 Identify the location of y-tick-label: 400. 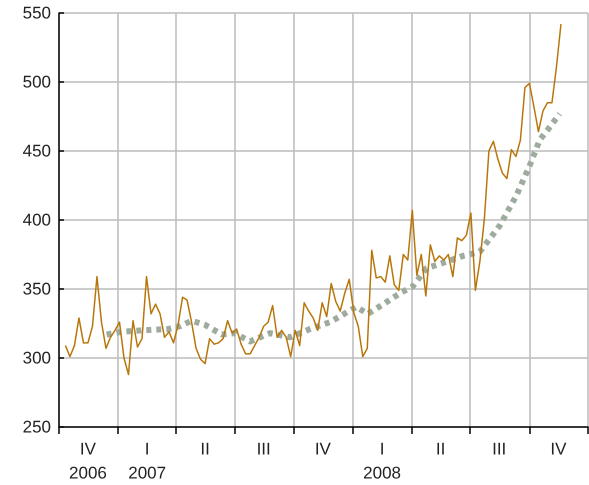
(36, 220).